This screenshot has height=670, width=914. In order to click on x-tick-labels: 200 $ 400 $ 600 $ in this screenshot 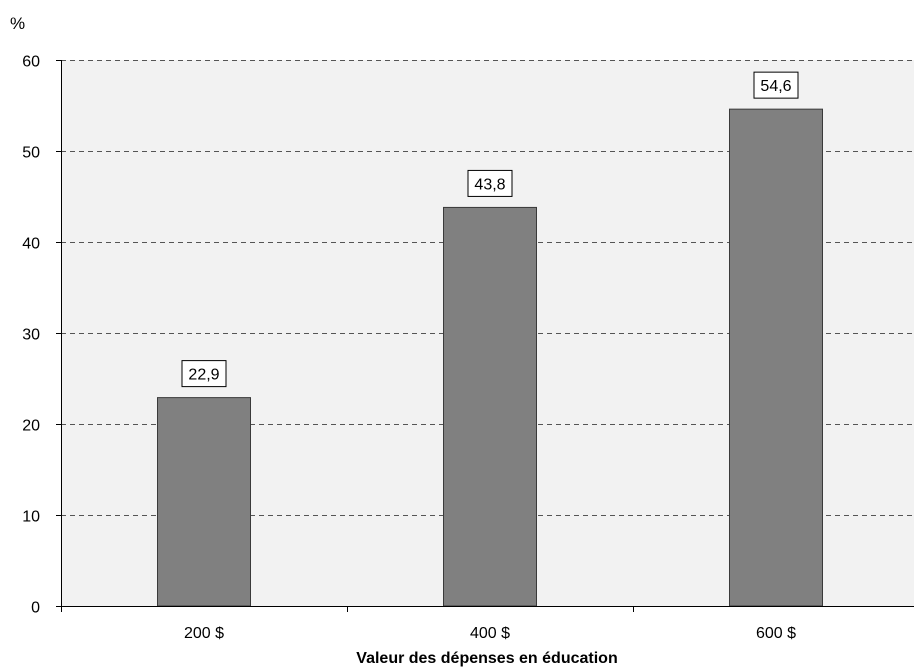, I will do `click(490, 633)`.